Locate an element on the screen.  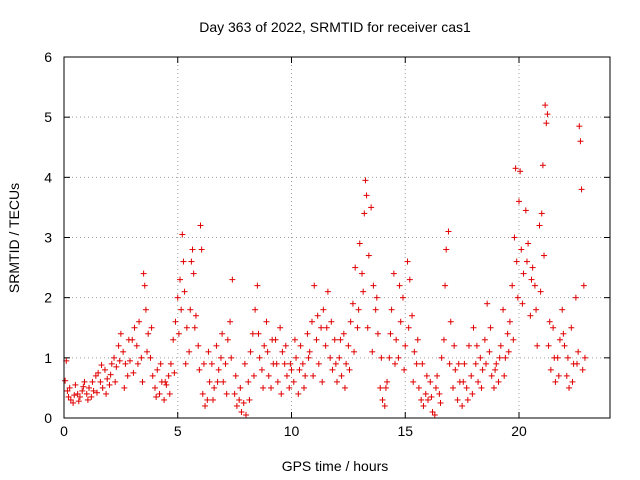
x-tick-label: 20 is located at coordinates (519, 431).